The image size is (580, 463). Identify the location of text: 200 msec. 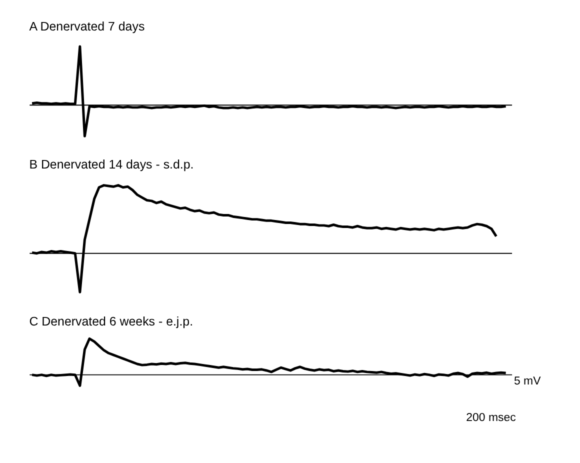
(491, 418).